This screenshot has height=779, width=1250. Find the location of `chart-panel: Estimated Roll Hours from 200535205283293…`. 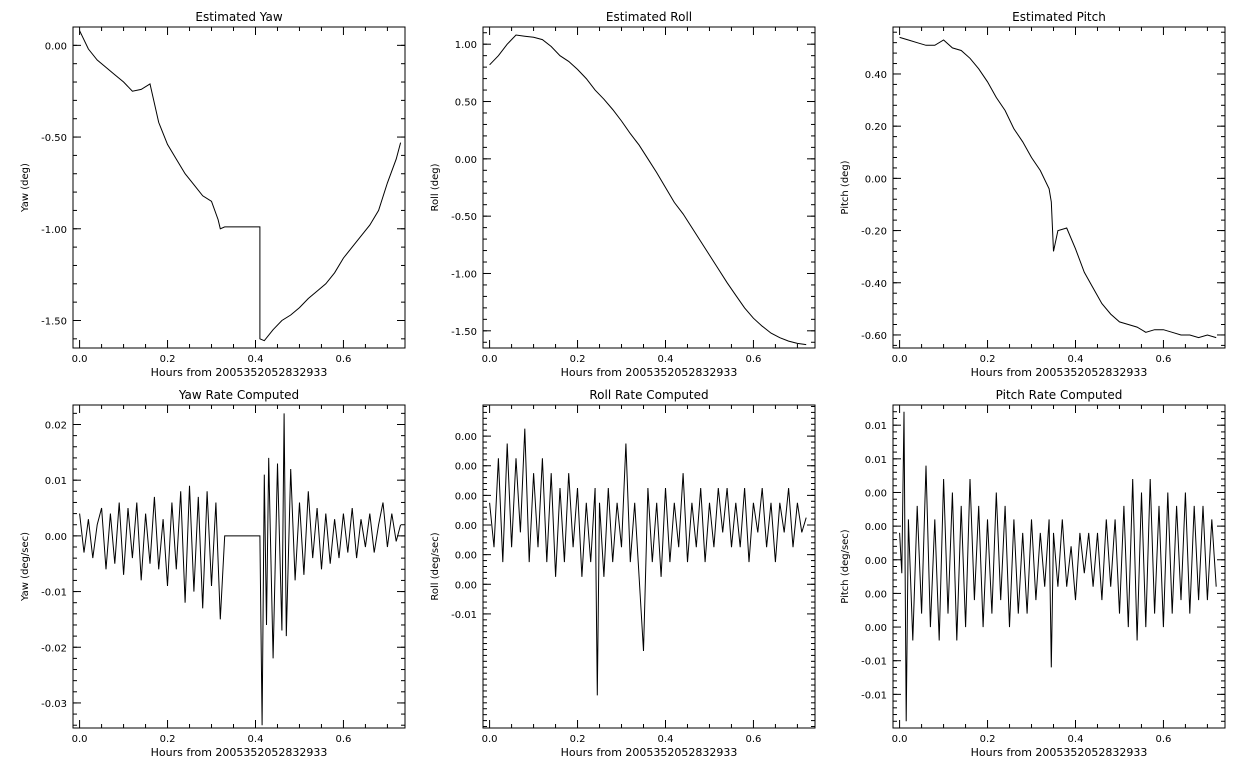

chart-panel: Estimated Roll Hours from 200535205283293… is located at coordinates (623, 194).